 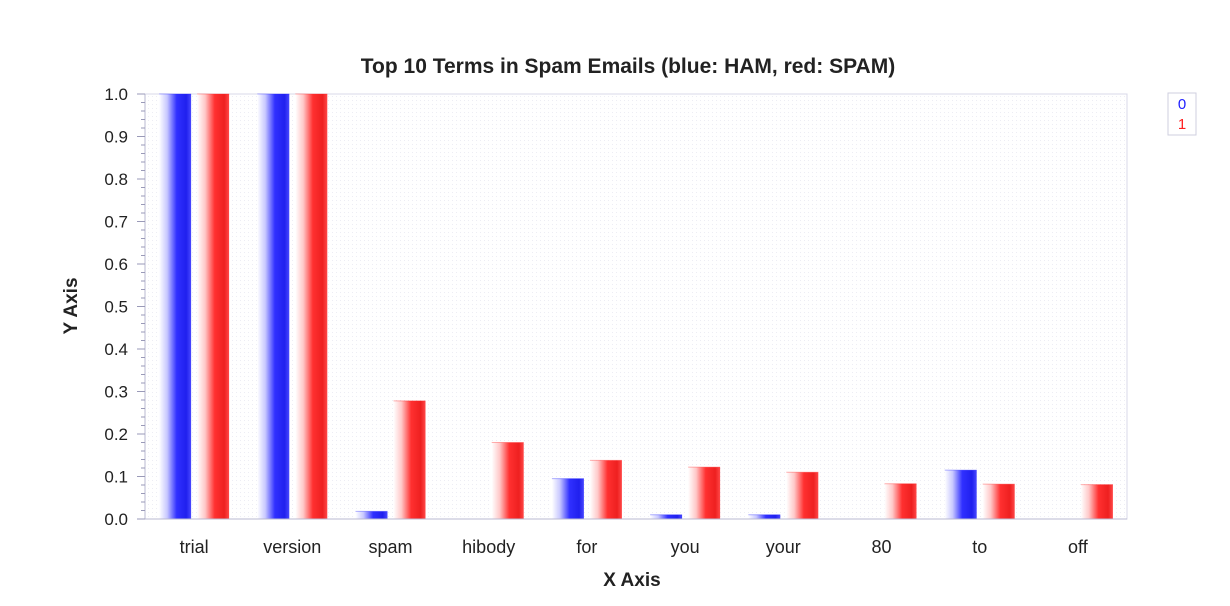 What do you see at coordinates (631, 580) in the screenshot?
I see `x-axis-label: X Axis` at bounding box center [631, 580].